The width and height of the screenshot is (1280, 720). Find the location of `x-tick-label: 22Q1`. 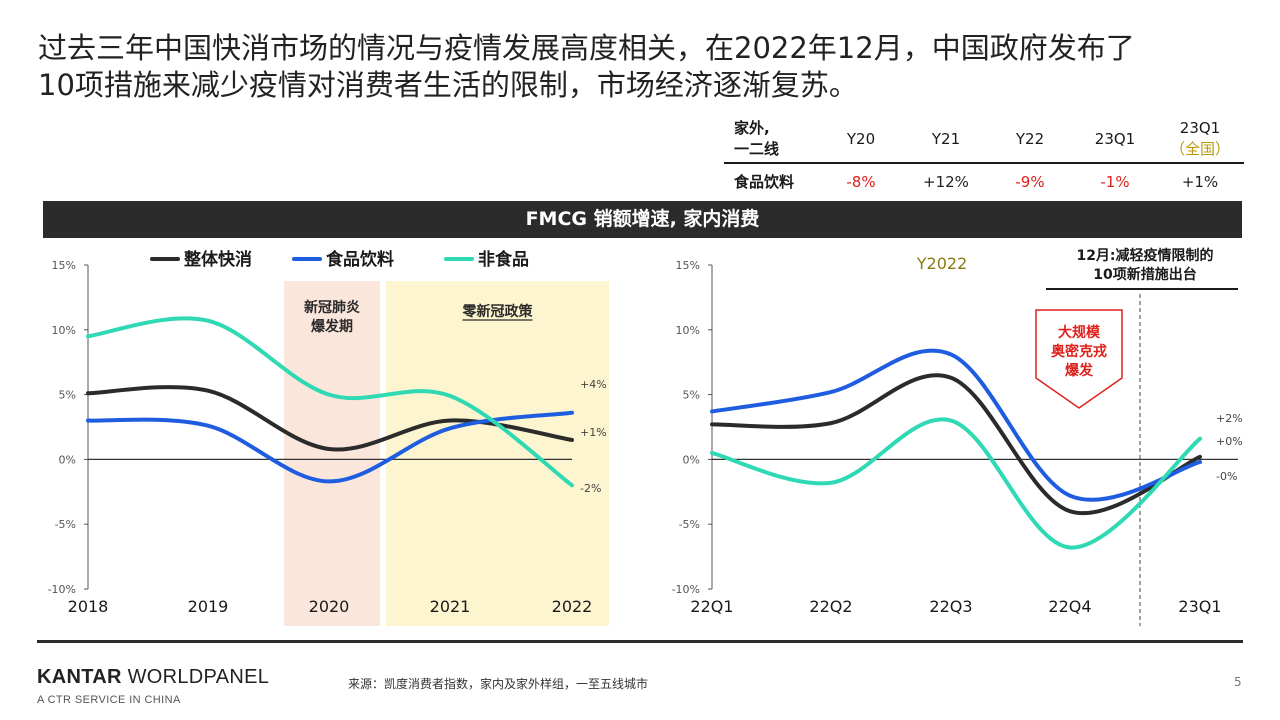

x-tick-label: 22Q1 is located at coordinates (711, 606).